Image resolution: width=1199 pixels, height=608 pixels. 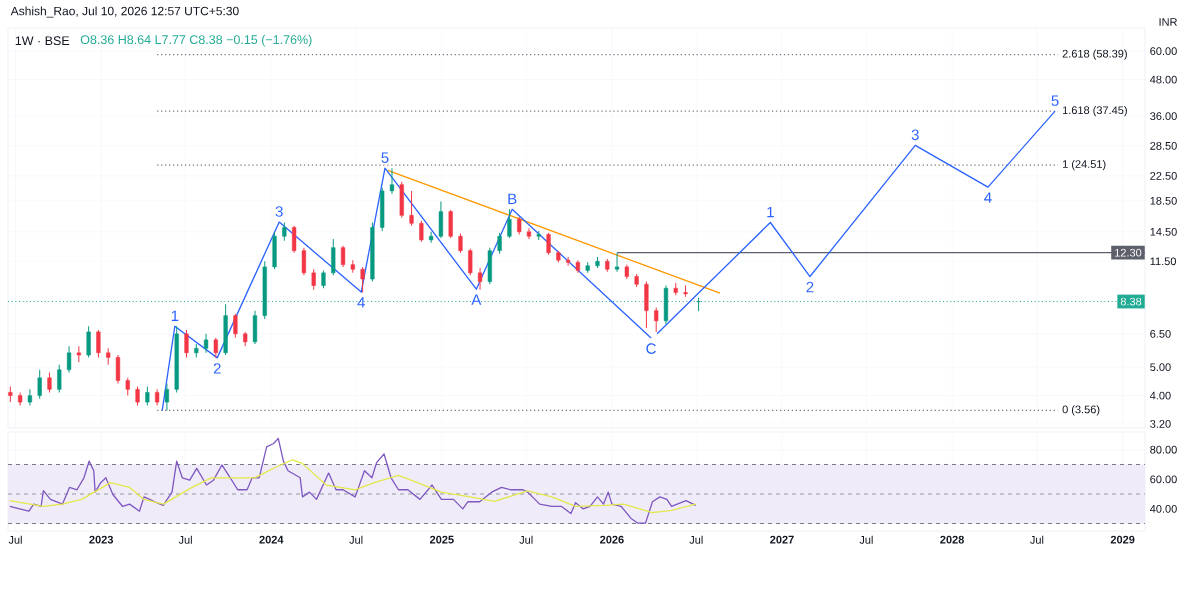 I want to click on y-tick-label: 11.50, so click(x=1163, y=261).